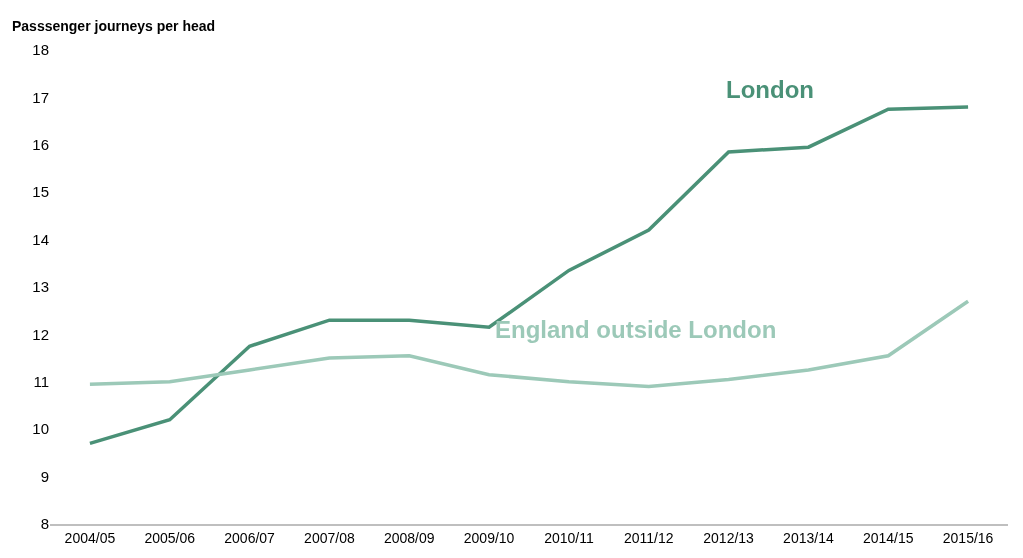  I want to click on y-tick-label: 16, so click(40, 145).